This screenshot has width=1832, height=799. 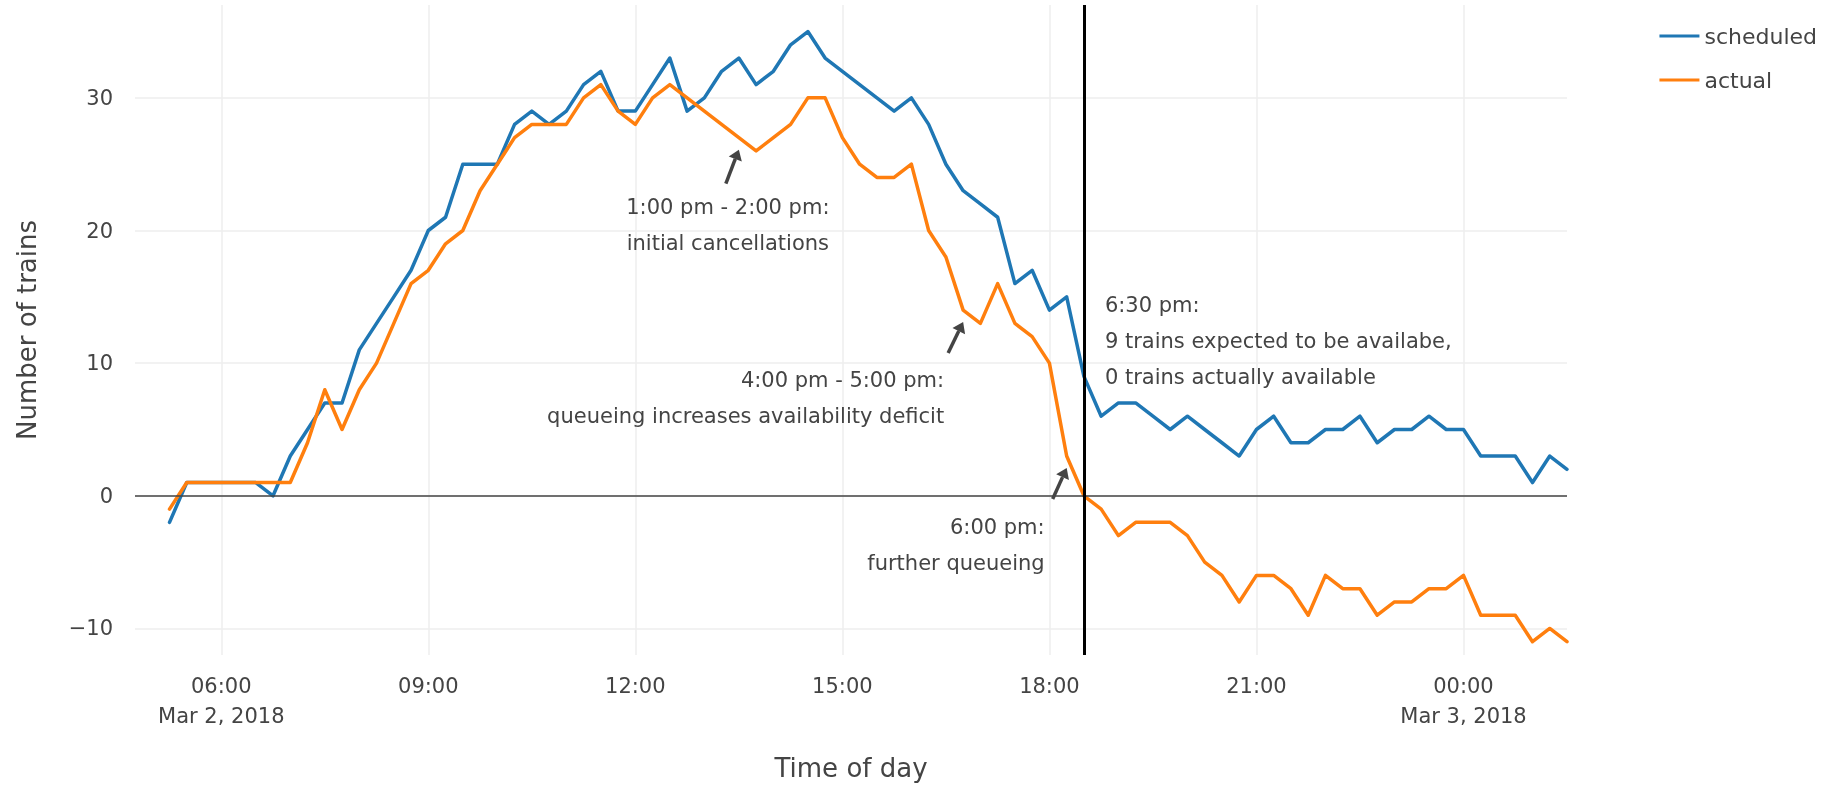 I want to click on x-tick-label: 15:00, so click(x=842, y=686).